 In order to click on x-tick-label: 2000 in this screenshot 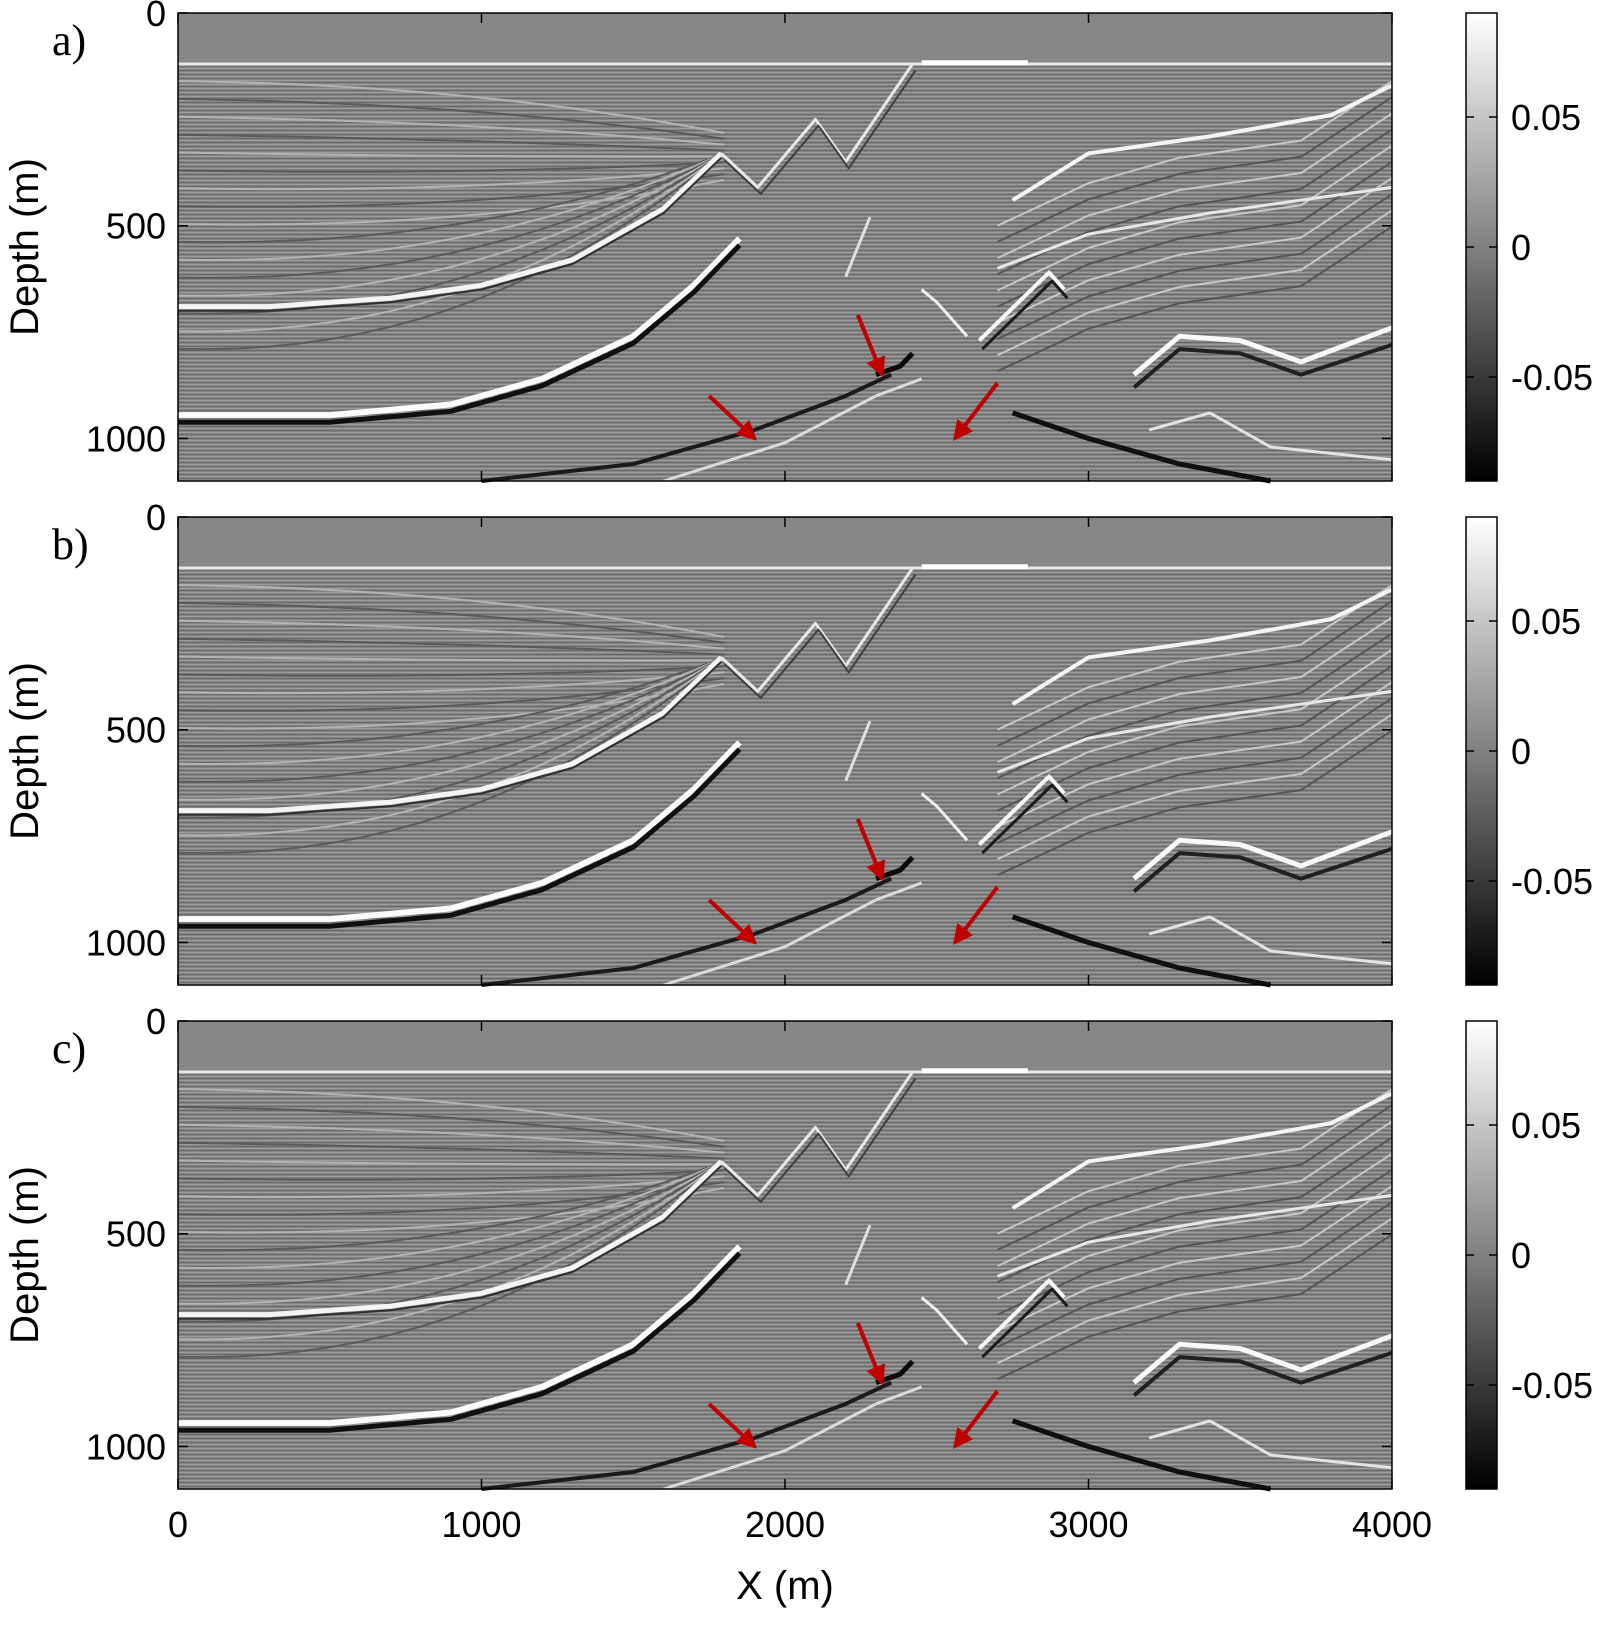, I will do `click(785, 1524)`.